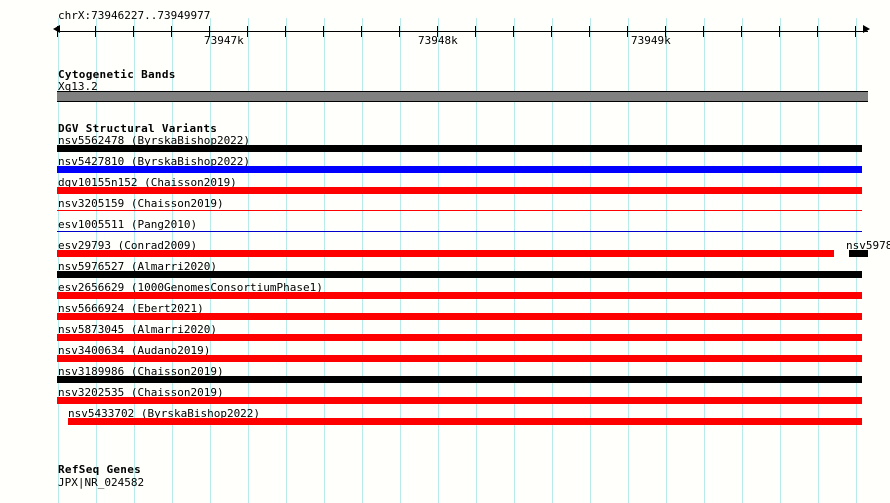 The image size is (890, 503). I want to click on variant-label: nsv5433702 (ByrskaBishop2022), so click(164, 413).